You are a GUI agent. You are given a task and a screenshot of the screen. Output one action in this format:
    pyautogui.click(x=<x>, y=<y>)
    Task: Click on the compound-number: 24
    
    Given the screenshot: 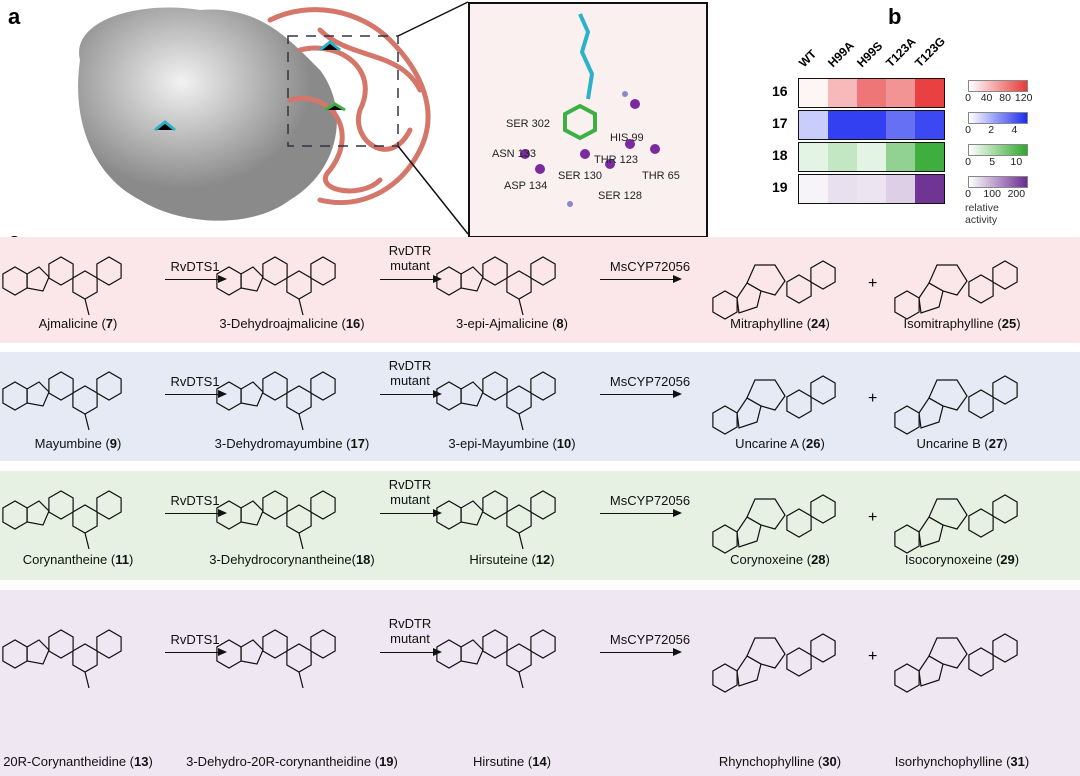 What is the action you would take?
    pyautogui.click(x=818, y=323)
    